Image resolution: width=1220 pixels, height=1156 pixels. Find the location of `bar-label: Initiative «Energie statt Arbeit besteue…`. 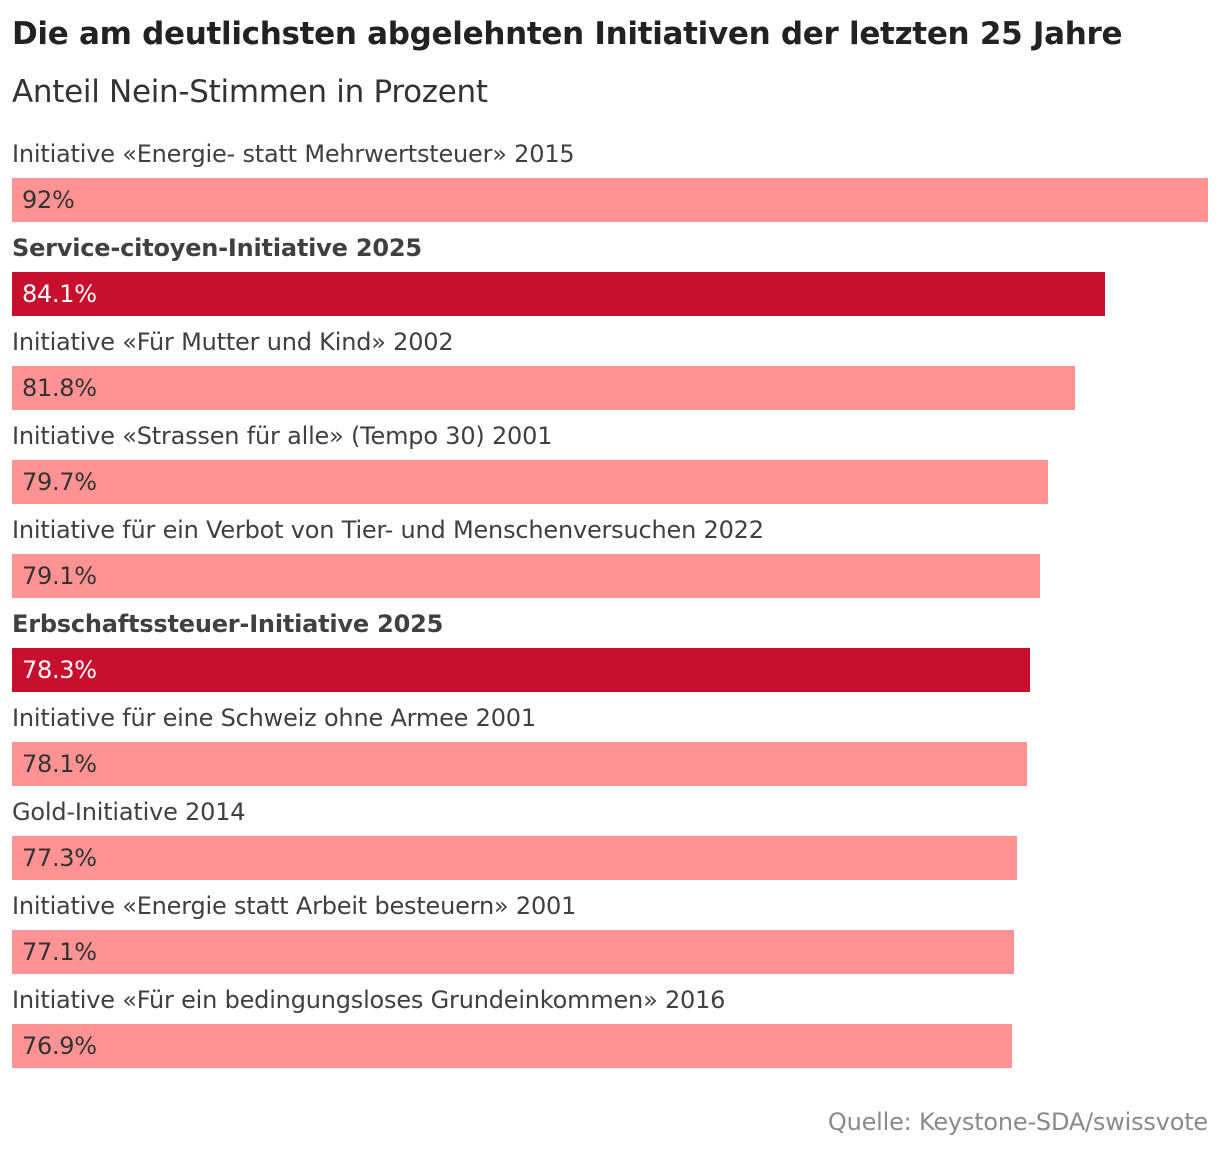

bar-label: Initiative «Energie statt Arbeit besteue… is located at coordinates (294, 906).